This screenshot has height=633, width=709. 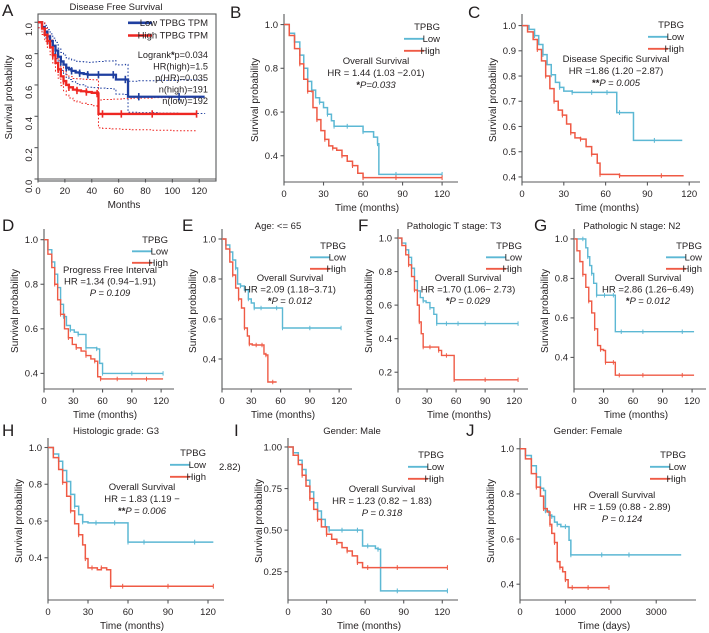 I want to click on panel-title: Disease Free Survival, so click(x=116, y=7).